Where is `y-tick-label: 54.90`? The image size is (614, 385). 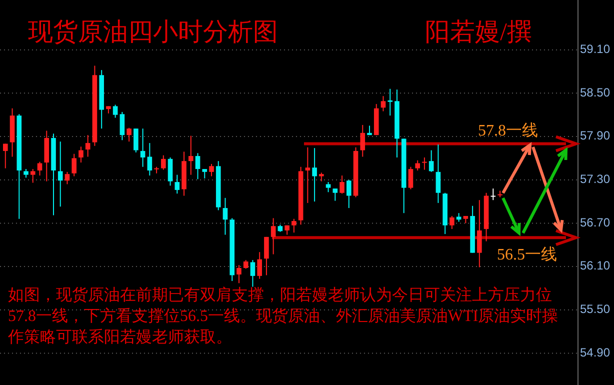
y-tick-label: 54.90 is located at coordinates (595, 352).